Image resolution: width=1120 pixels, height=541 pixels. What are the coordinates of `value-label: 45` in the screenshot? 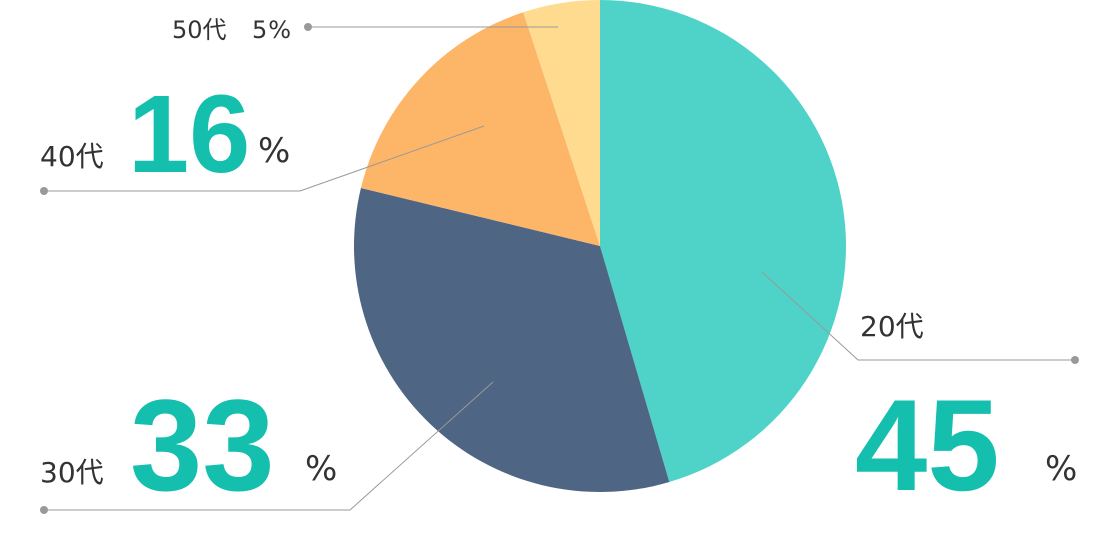 It's located at (927, 445).